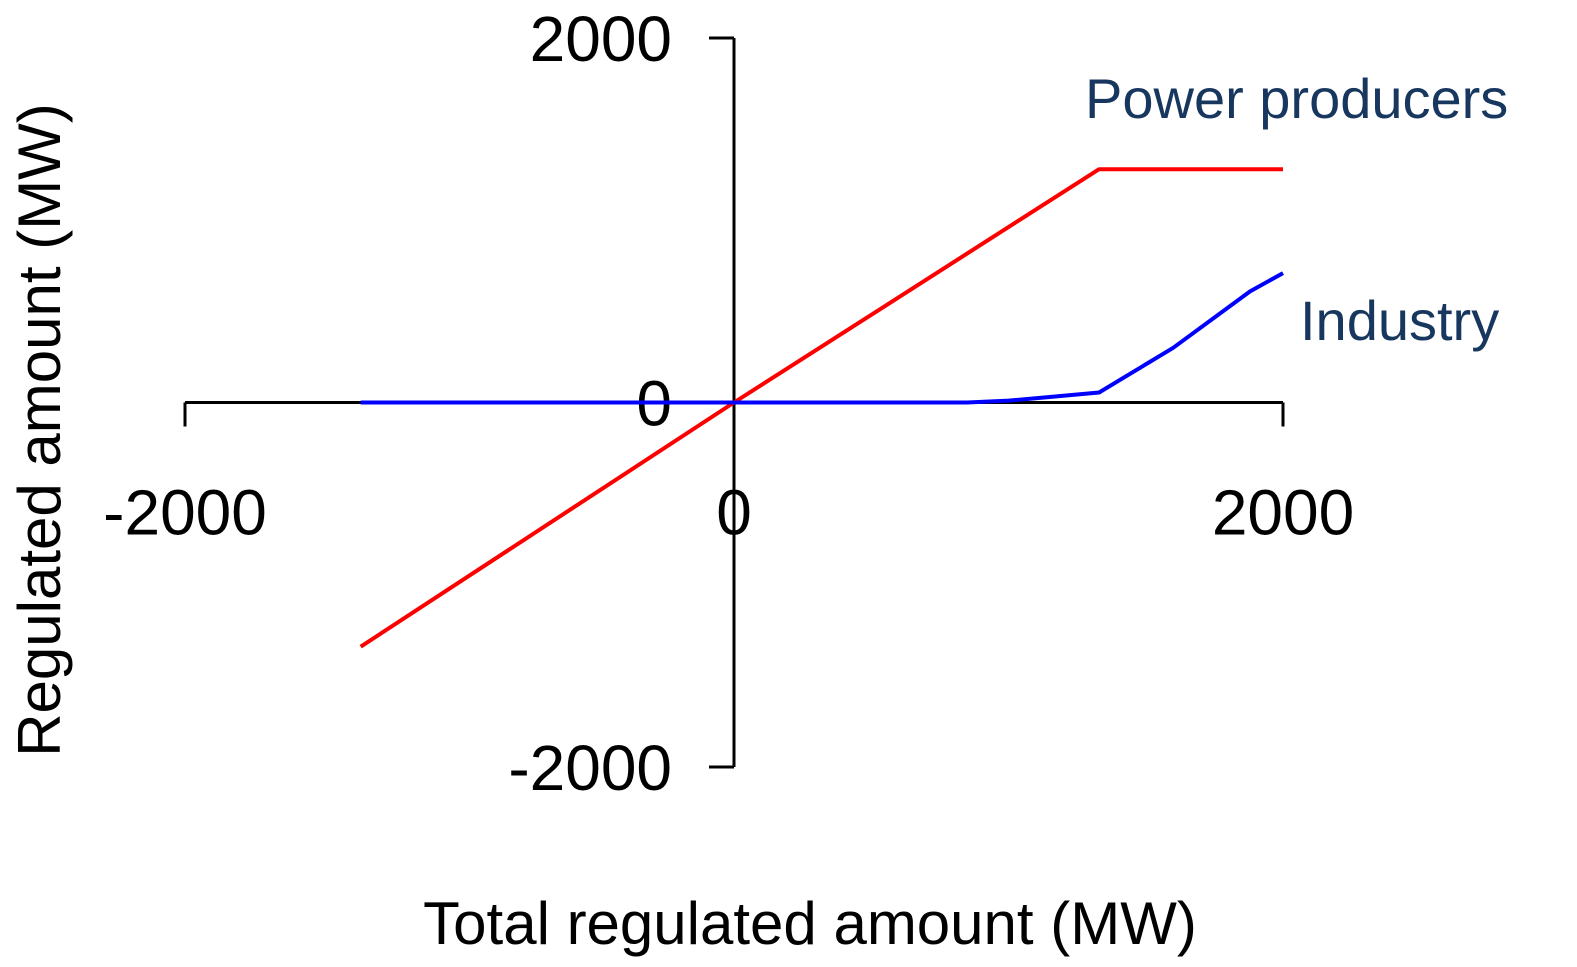 The image size is (1577, 967). I want to click on x-tick-label: -2000, so click(185, 512).